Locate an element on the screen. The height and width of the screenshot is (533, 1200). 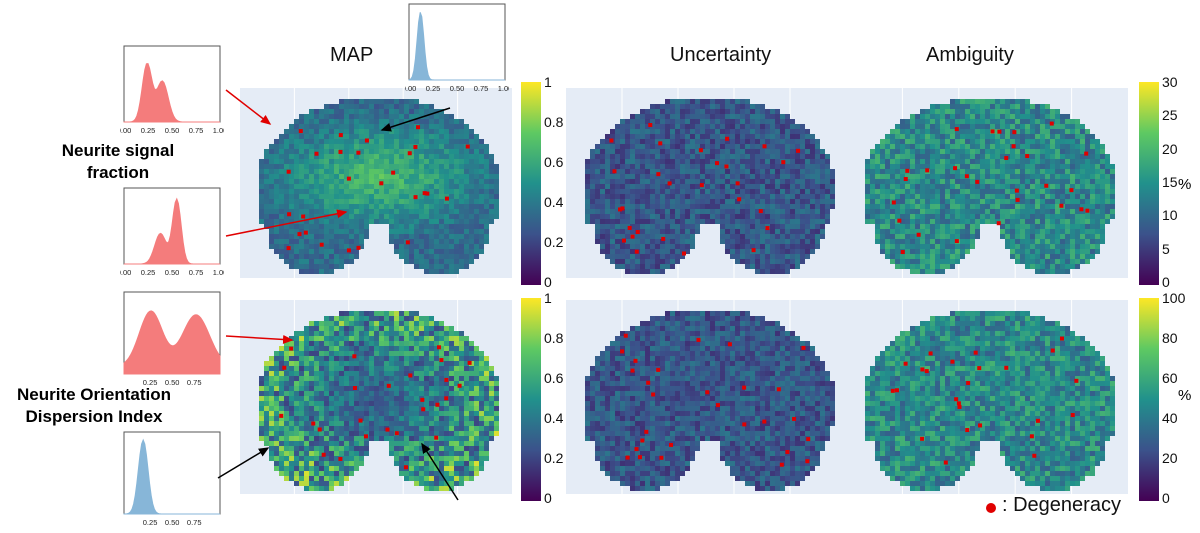
map-odi-panel is located at coordinates (376, 397).